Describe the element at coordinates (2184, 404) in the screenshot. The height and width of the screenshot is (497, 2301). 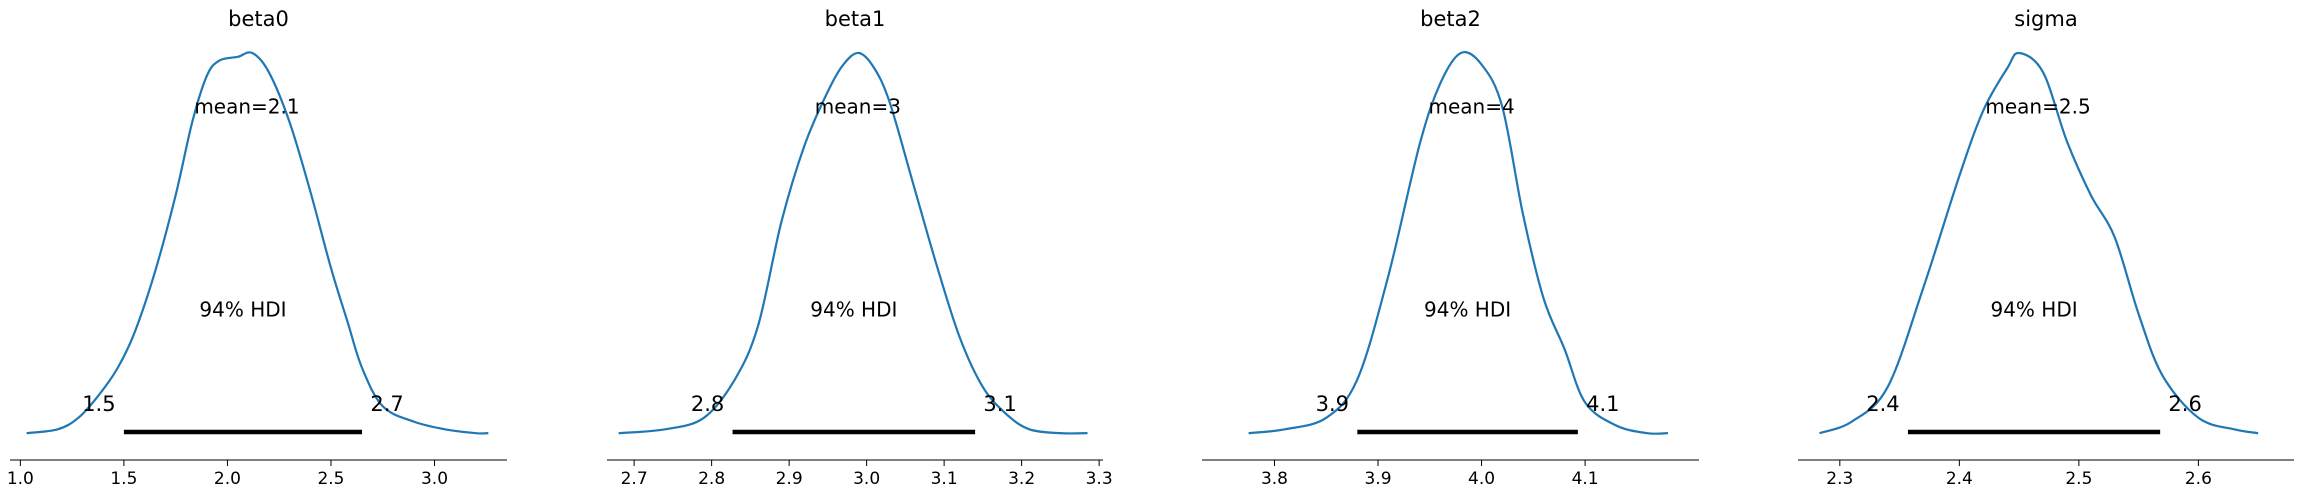
I see `hdi-upper-label: 2.6` at that location.